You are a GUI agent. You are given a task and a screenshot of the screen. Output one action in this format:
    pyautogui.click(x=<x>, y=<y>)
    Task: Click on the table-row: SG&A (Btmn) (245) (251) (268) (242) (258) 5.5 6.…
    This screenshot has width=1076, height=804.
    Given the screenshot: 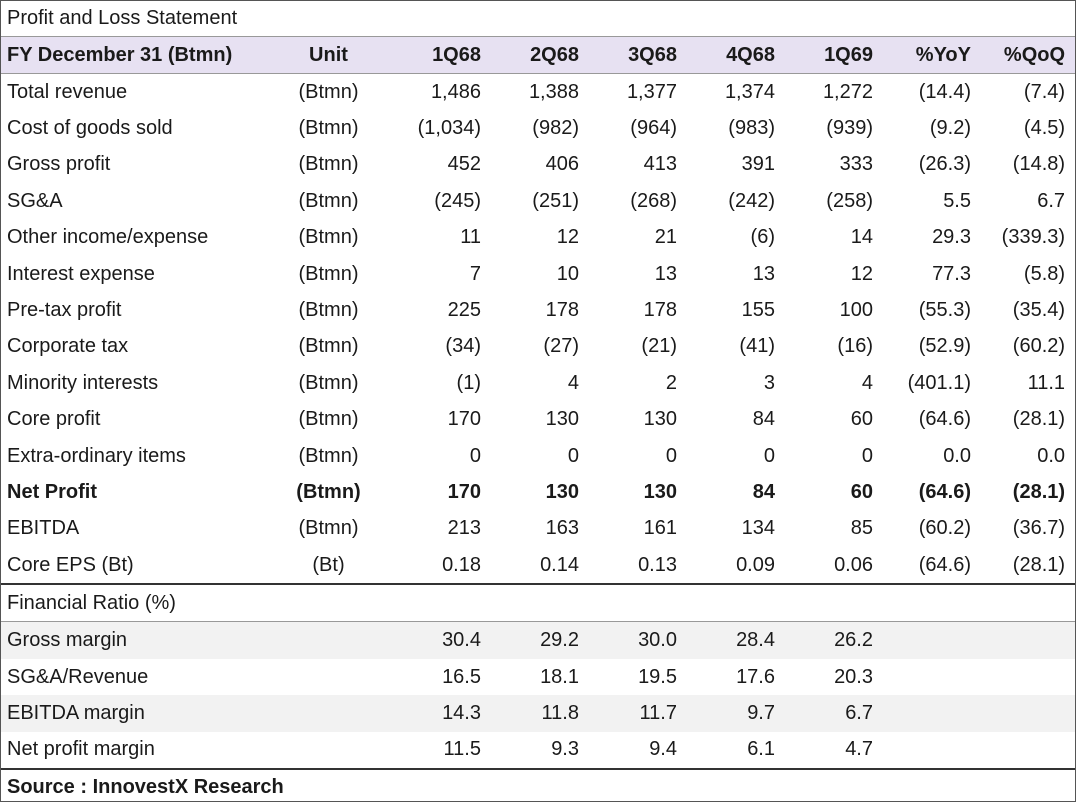 What is the action you would take?
    pyautogui.click(x=538, y=201)
    